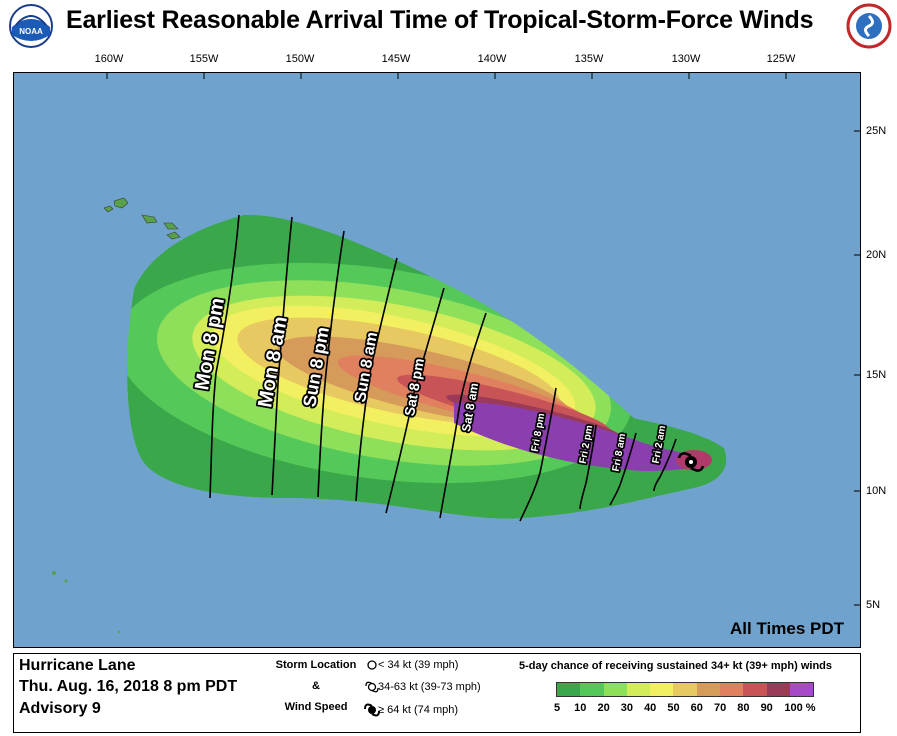 This screenshot has height=736, width=897. I want to click on scale-tick: 80, so click(743, 708).